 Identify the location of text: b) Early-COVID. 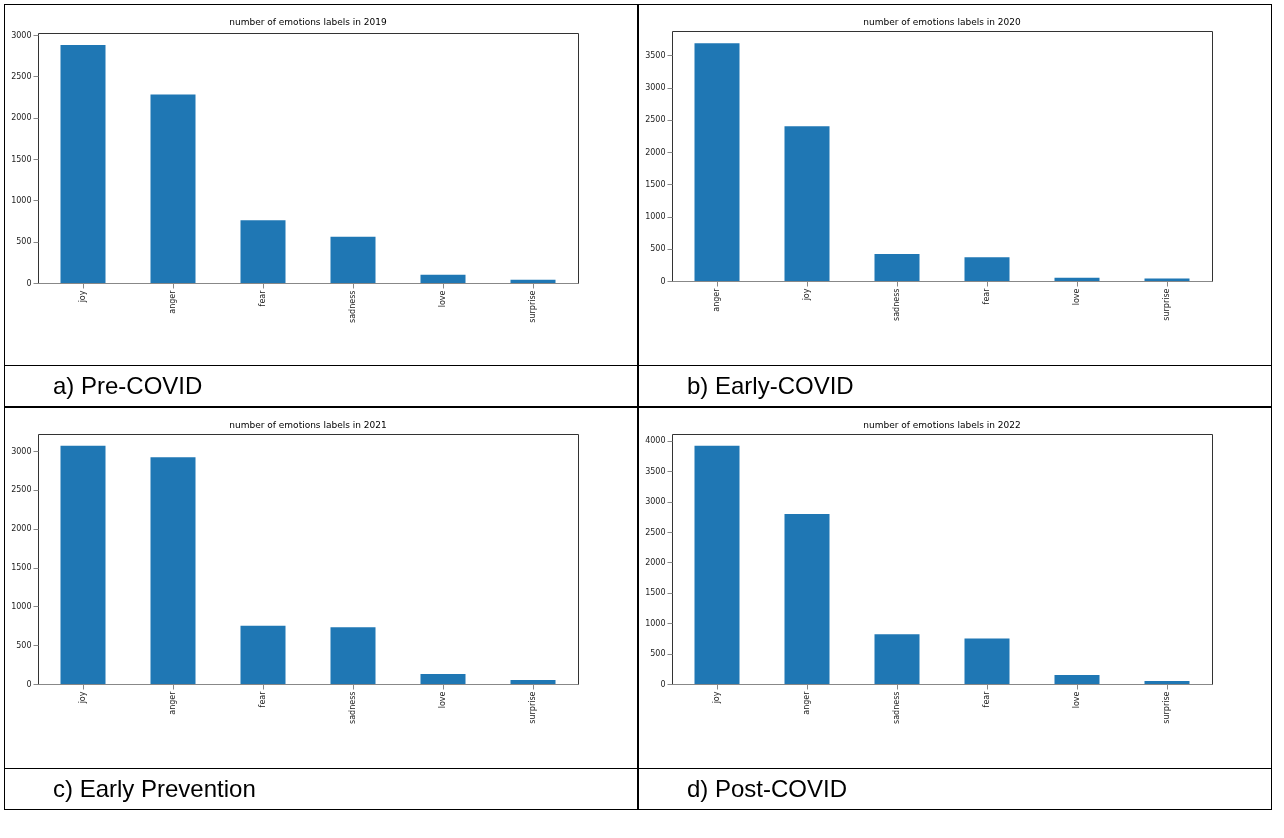
(955, 385).